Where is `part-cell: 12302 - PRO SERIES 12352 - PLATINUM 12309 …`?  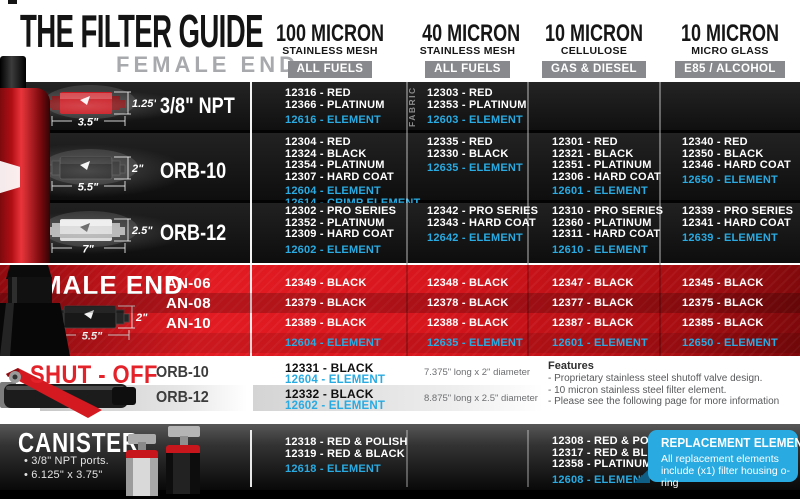
part-cell: 12302 - PRO SERIES 12352 - PLATINUM 12309 … is located at coordinates (330, 233).